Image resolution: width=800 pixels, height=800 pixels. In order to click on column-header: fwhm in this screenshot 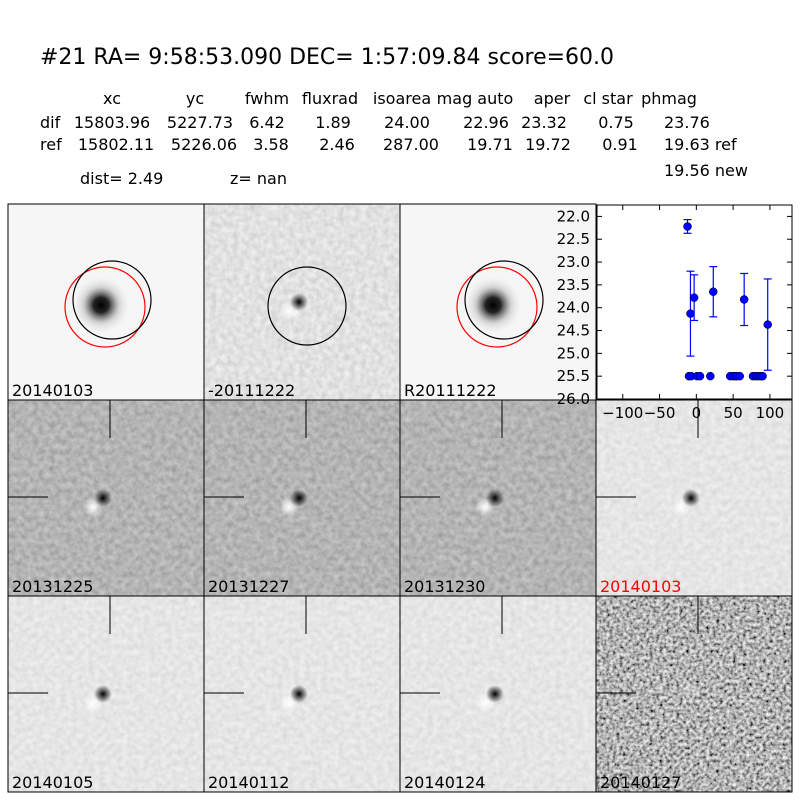, I will do `click(267, 98)`.